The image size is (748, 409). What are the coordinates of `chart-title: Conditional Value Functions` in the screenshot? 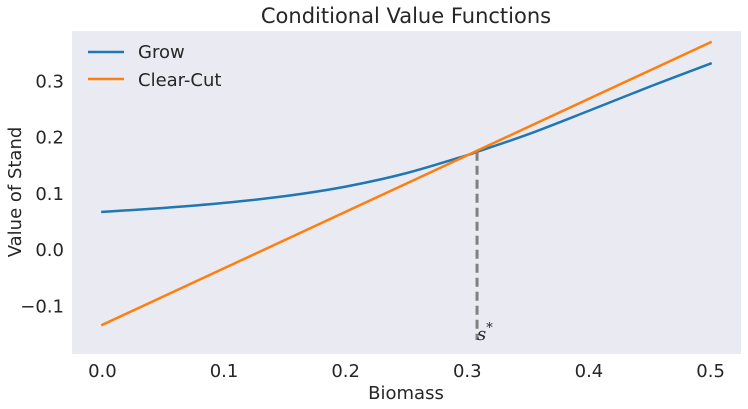 It's located at (406, 16).